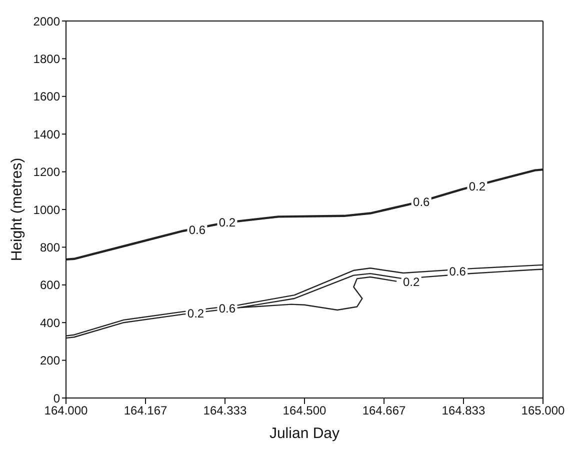 This screenshot has width=578, height=450. Describe the element at coordinates (46, 209) in the screenshot. I see `y-tick-label: 1000` at that location.